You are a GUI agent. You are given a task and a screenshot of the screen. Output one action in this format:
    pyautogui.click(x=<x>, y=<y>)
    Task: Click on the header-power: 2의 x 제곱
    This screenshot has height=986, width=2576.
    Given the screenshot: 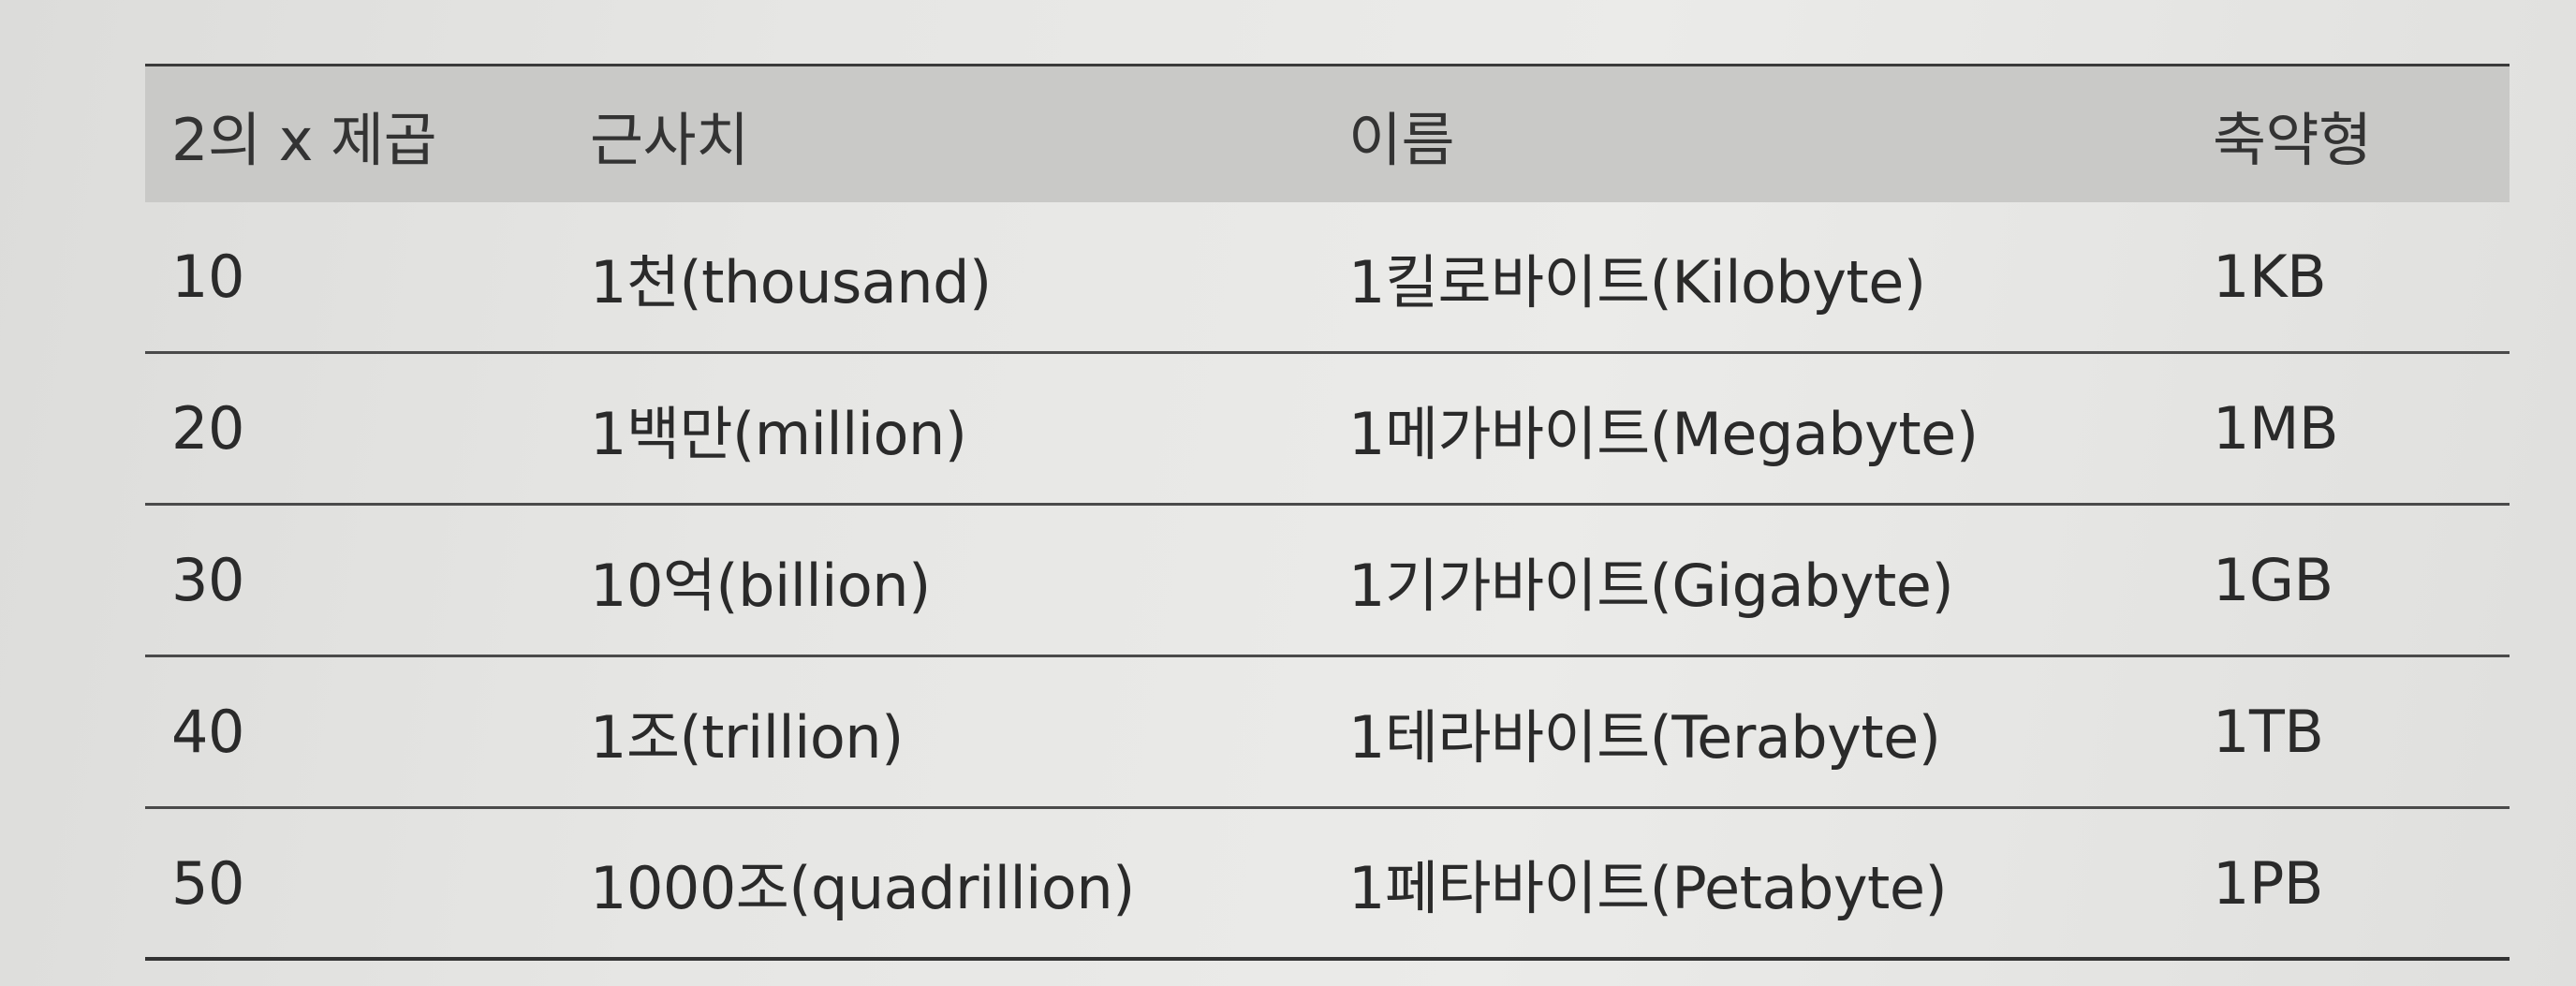 What is the action you would take?
    pyautogui.click(x=304, y=139)
    